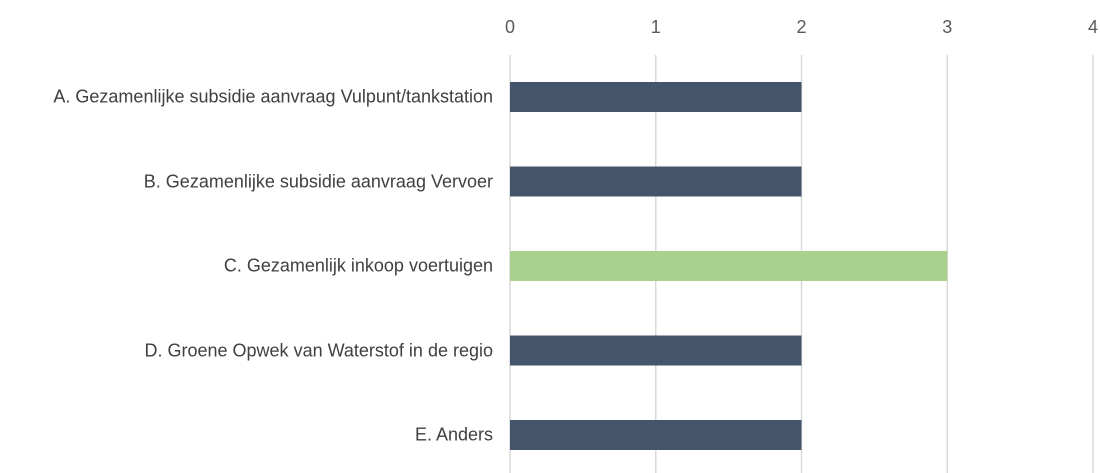 Image resolution: width=1100 pixels, height=473 pixels. I want to click on x-tick-label: 4, so click(1093, 27).